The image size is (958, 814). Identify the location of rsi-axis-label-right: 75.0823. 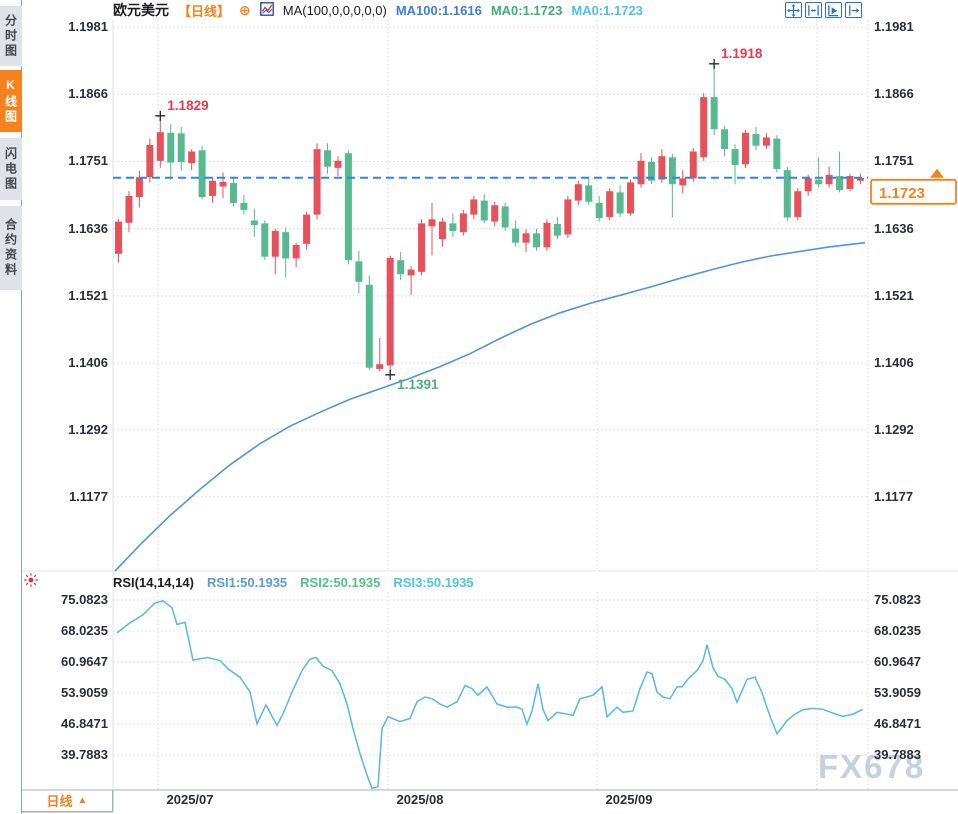
(897, 599).